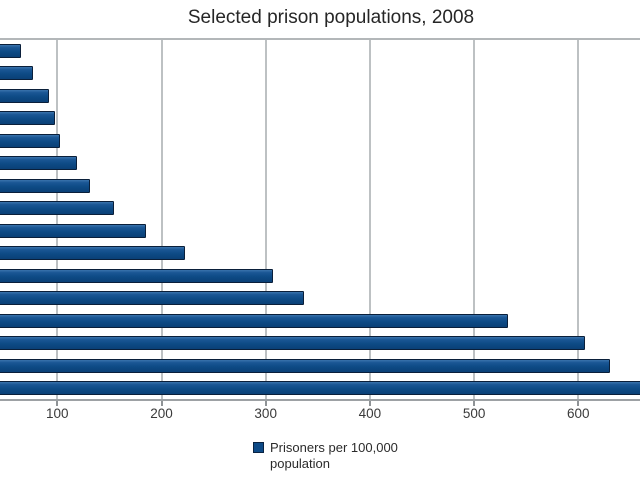 Image resolution: width=640 pixels, height=480 pixels. Describe the element at coordinates (370, 455) in the screenshot. I see `legend-label: Prisoners per 100,000 population` at that location.